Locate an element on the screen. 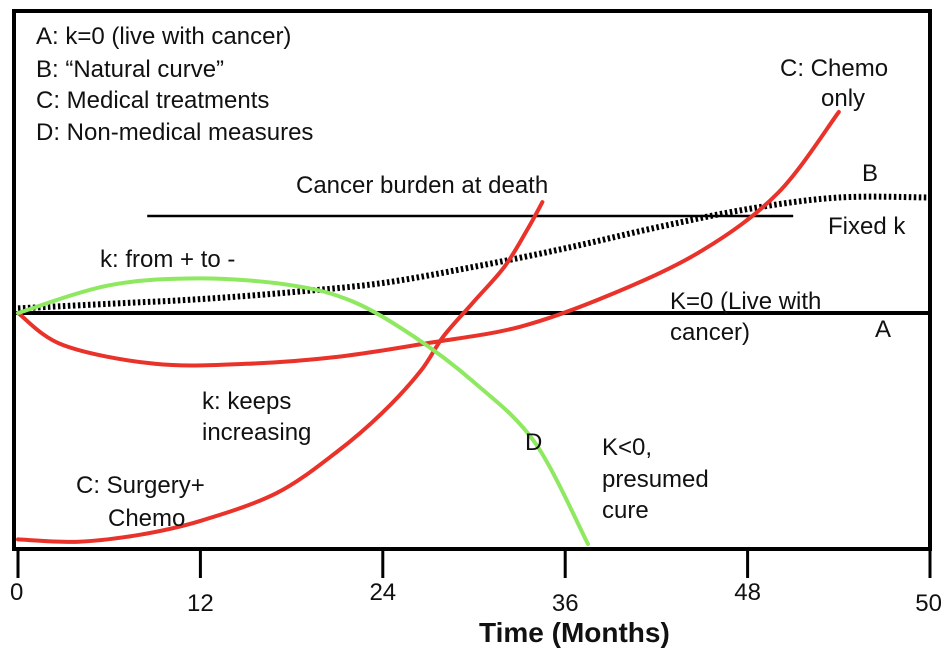 This screenshot has width=946, height=652. x-tick-label-36: 36 is located at coordinates (565, 603).